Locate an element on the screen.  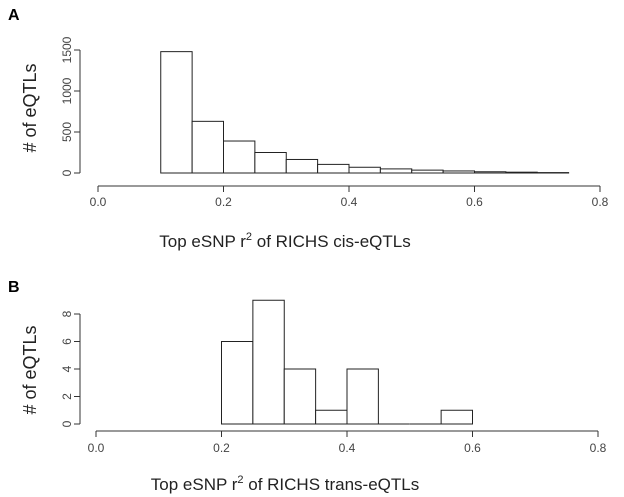
panel-b-y-tick-label: 8 is located at coordinates (67, 313).